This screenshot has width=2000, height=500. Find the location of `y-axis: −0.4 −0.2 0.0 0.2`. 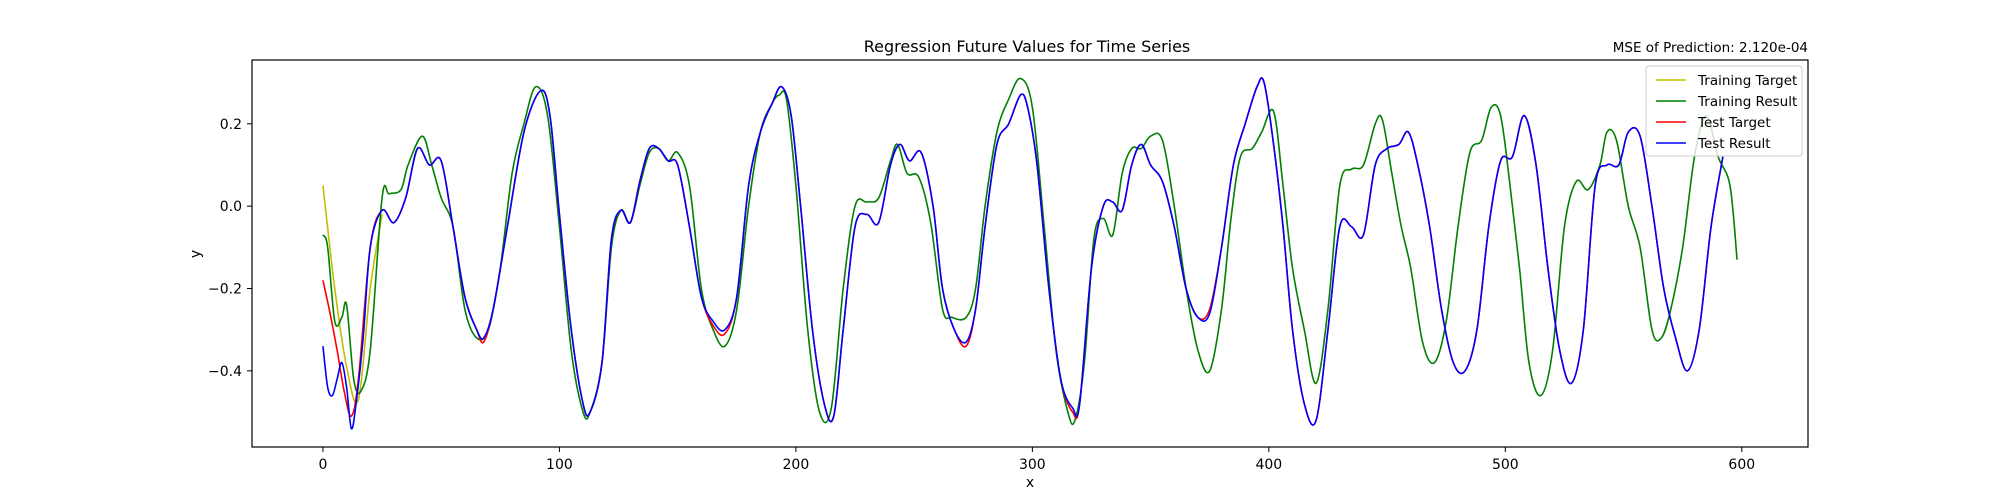

y-axis: −0.4 −0.2 0.0 0.2 is located at coordinates (230, 248).